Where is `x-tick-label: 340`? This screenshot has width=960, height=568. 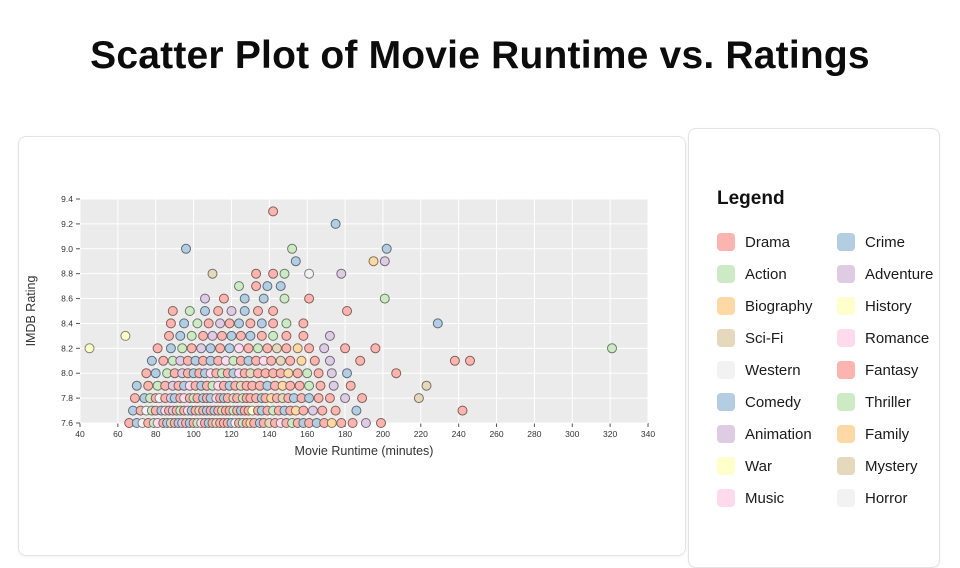 x-tick-label: 340 is located at coordinates (648, 434).